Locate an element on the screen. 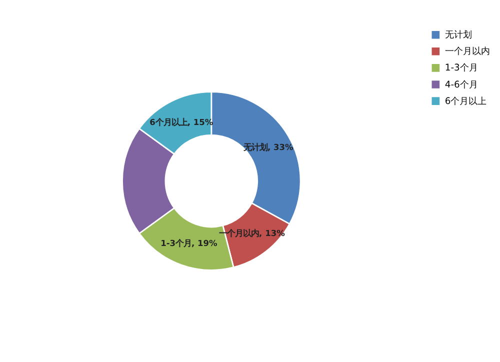 Image resolution: width=500 pixels, height=362 pixels. legend-label: 1-3个月 is located at coordinates (461, 68).